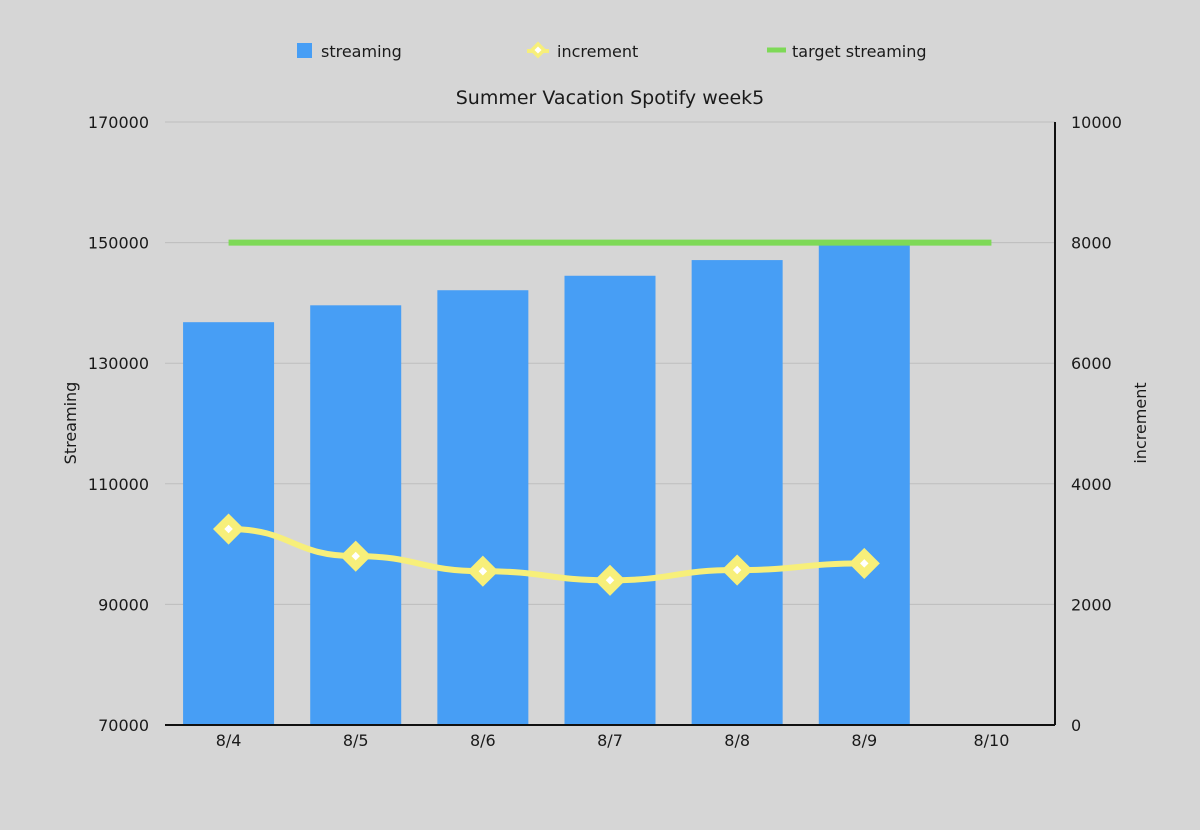 This screenshot has height=830, width=1200. What do you see at coordinates (546, 555) in the screenshot?
I see `increment-line` at bounding box center [546, 555].